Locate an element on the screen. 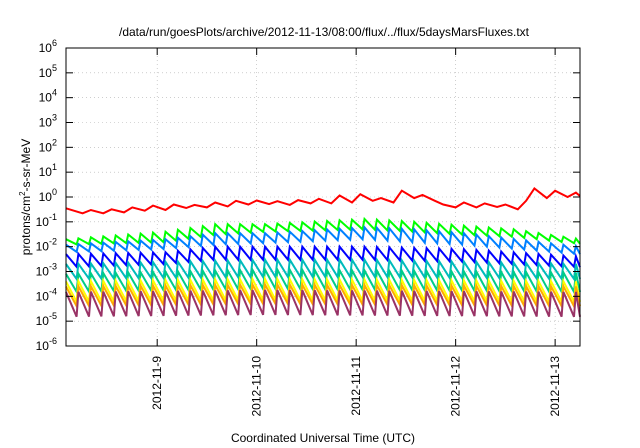 This screenshot has height=448, width=640. y-tick-exp: 5 is located at coordinates (54, 68).